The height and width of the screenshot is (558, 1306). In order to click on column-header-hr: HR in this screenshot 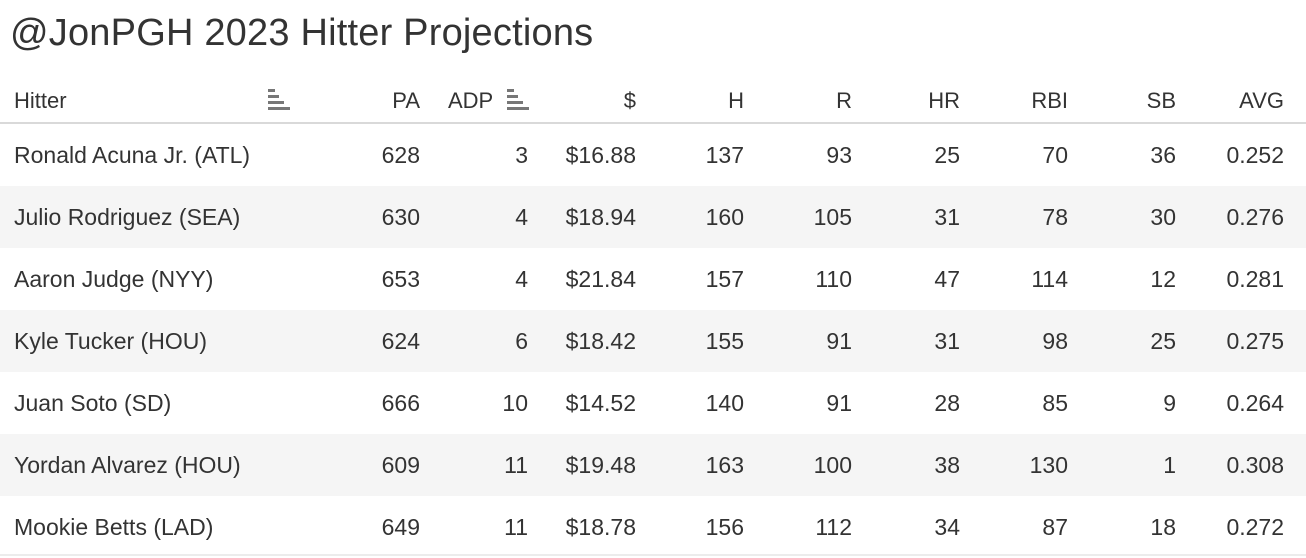, I will do `click(944, 100)`.